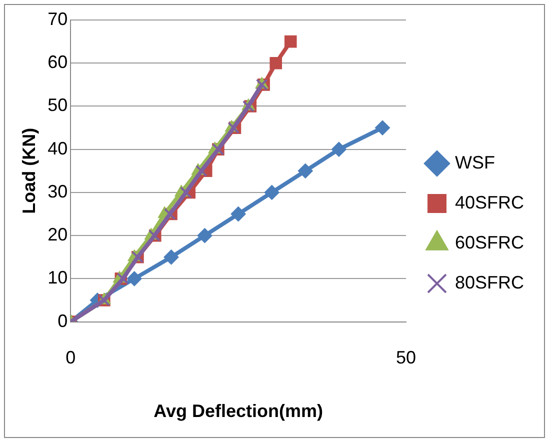  Describe the element at coordinates (28, 171) in the screenshot. I see `y-axis-title: Load (KN)` at that location.